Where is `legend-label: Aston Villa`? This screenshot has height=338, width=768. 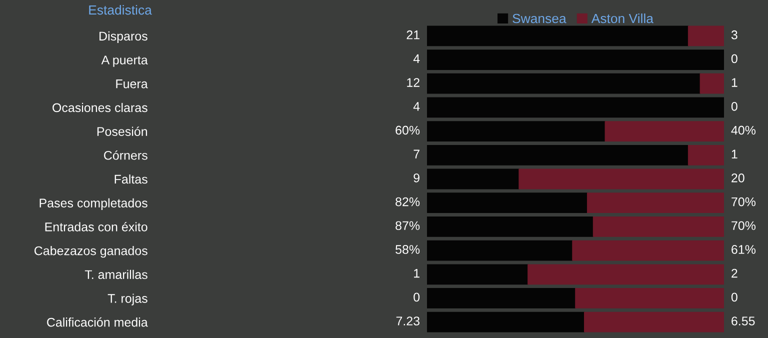
legend-label: Aston Villa is located at coordinates (622, 18).